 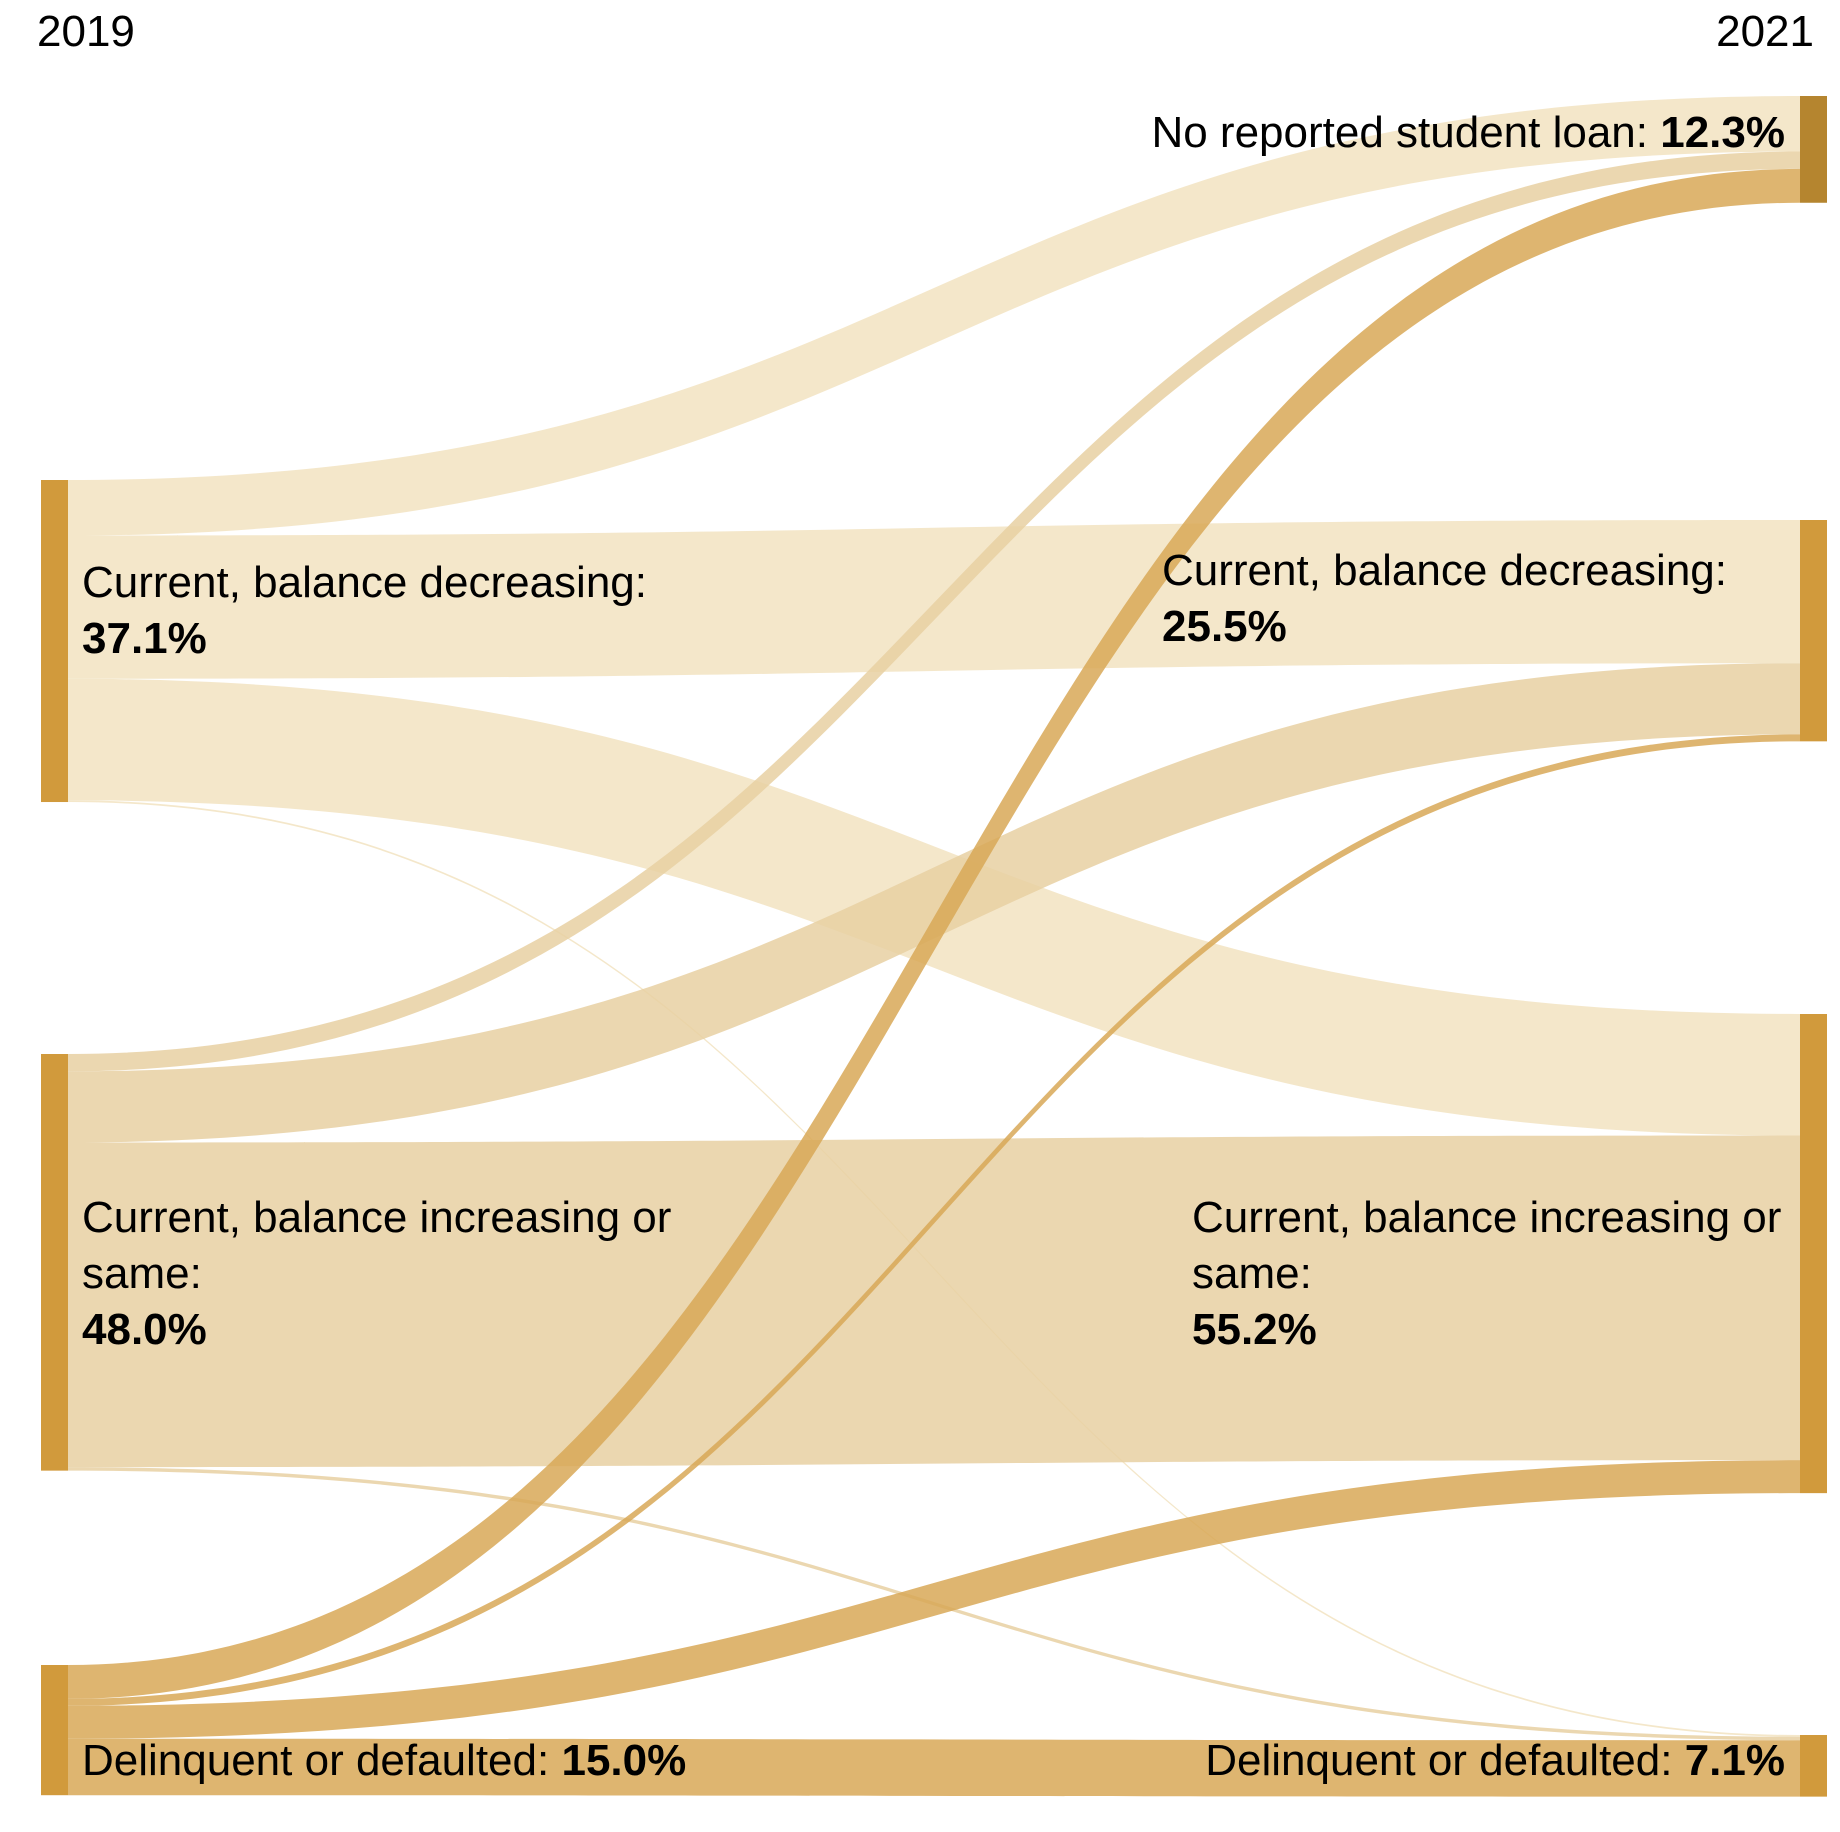 I want to click on node-t_dec, so click(x=1813, y=631).